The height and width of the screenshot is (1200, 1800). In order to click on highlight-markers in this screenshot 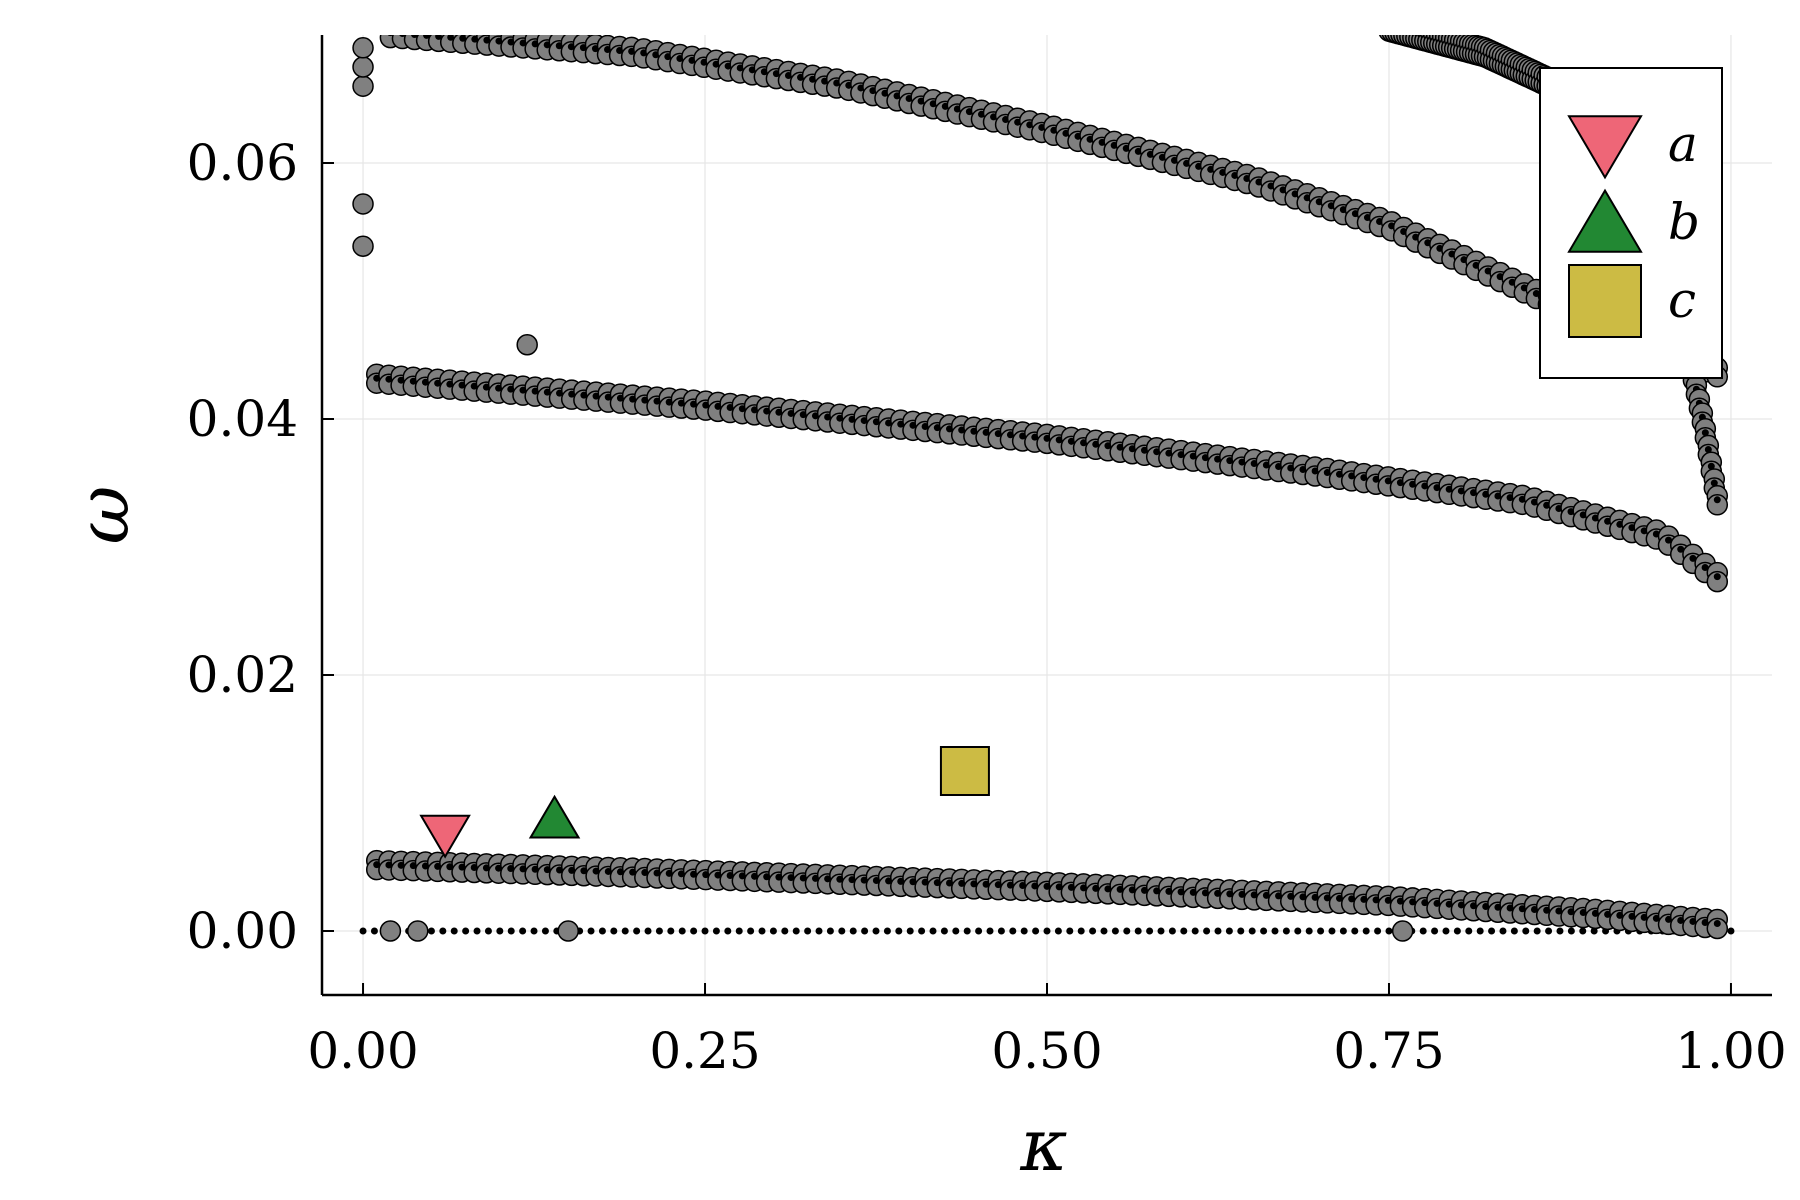, I will do `click(704, 802)`.